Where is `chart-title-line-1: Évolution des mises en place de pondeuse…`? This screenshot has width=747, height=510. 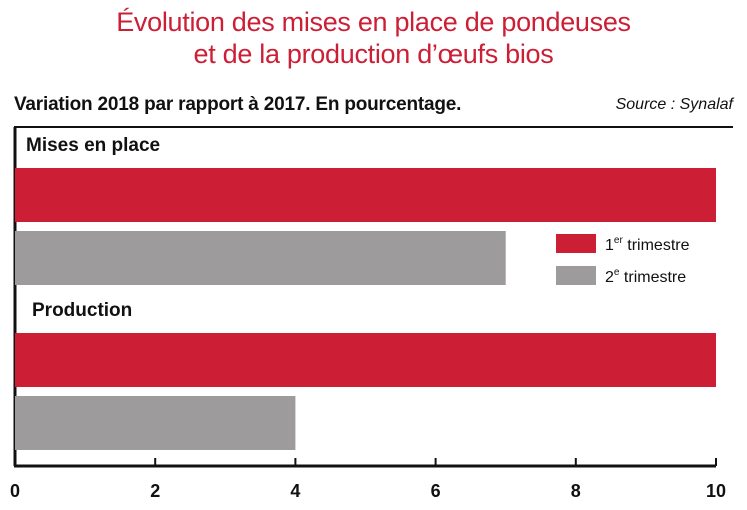 chart-title-line-1: Évolution des mises en place de pondeuse… is located at coordinates (373, 22).